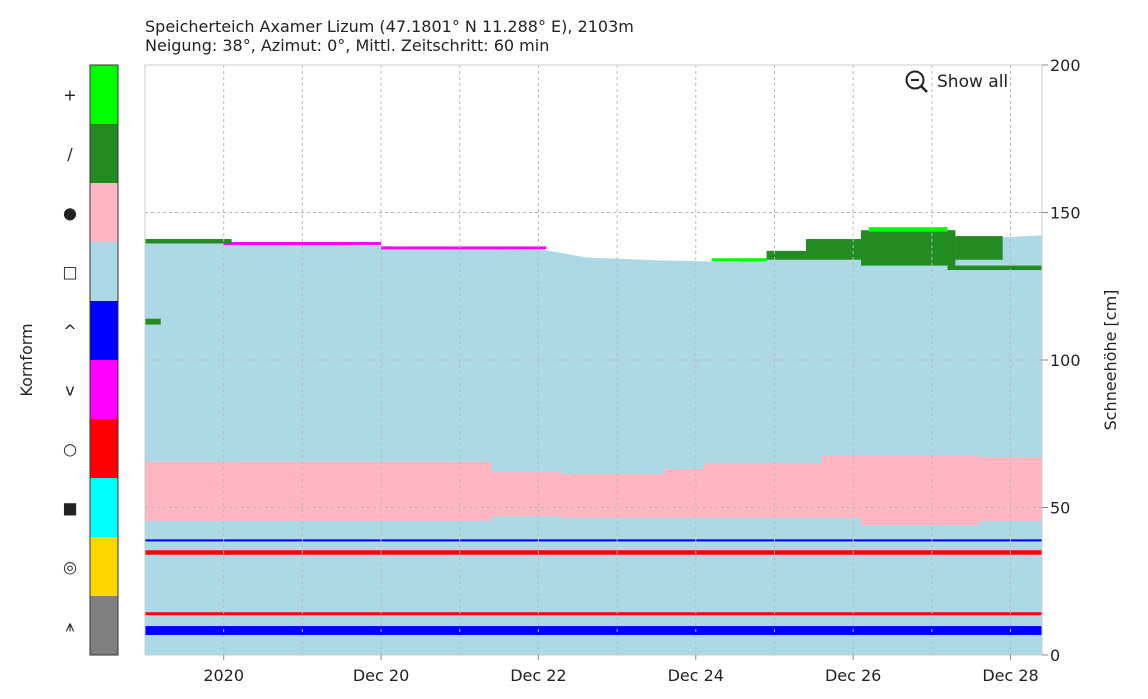  Describe the element at coordinates (69, 331) in the screenshot. I see `legend-symbol: ^` at that location.